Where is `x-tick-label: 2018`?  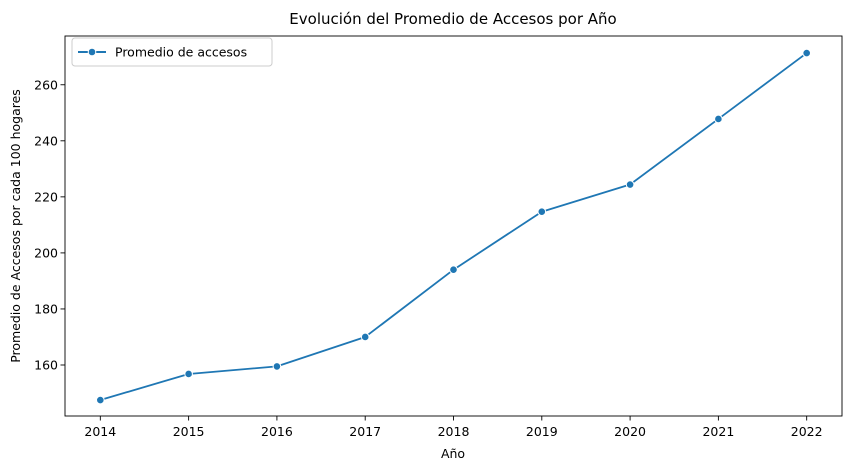
x-tick-label: 2018 is located at coordinates (454, 431).